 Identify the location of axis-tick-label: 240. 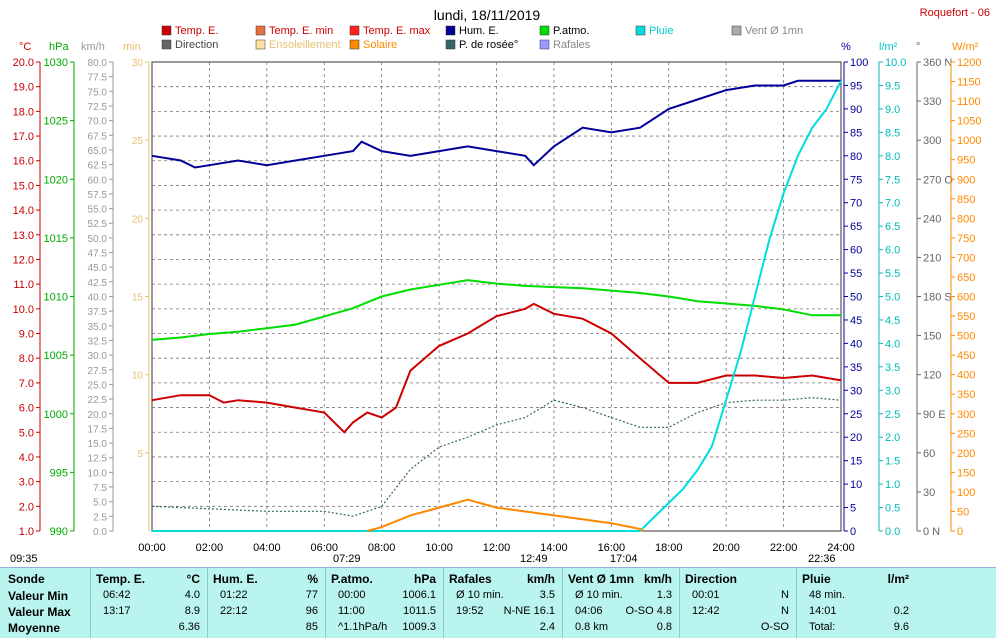
(932, 219).